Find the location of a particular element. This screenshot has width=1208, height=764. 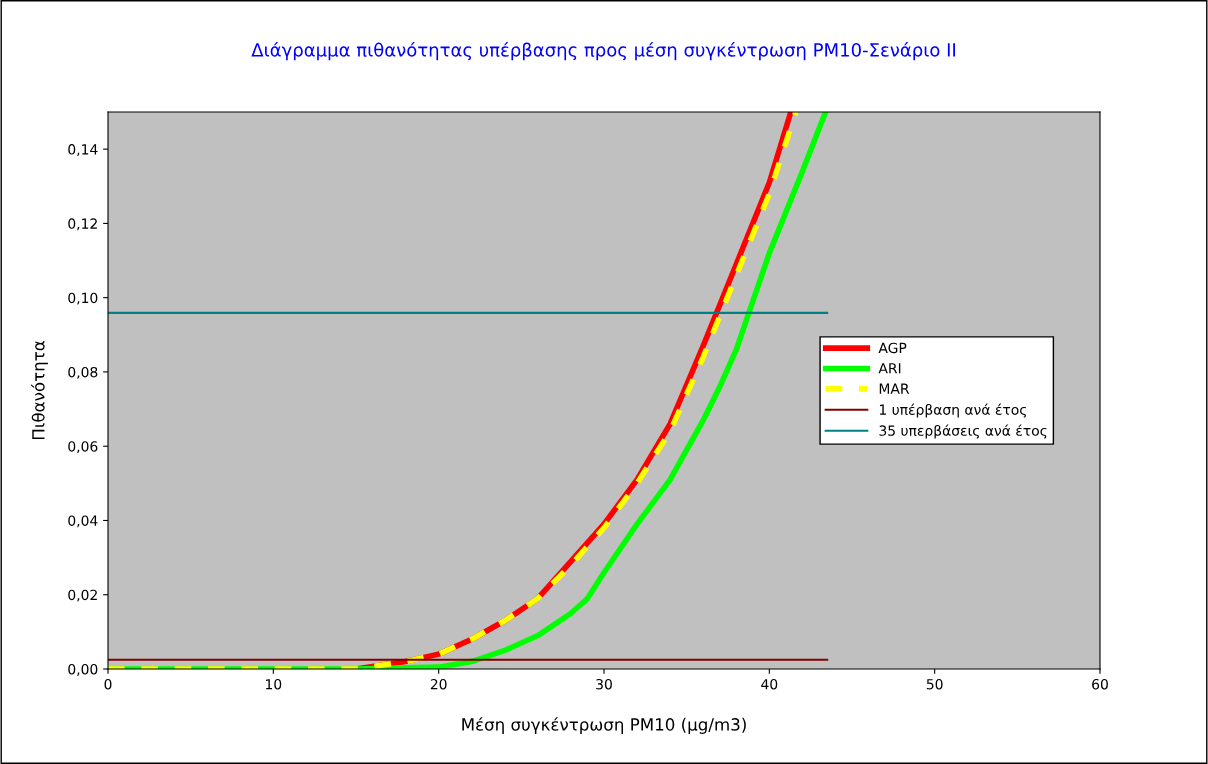

y-tick-label: 0,14 is located at coordinates (83, 150).